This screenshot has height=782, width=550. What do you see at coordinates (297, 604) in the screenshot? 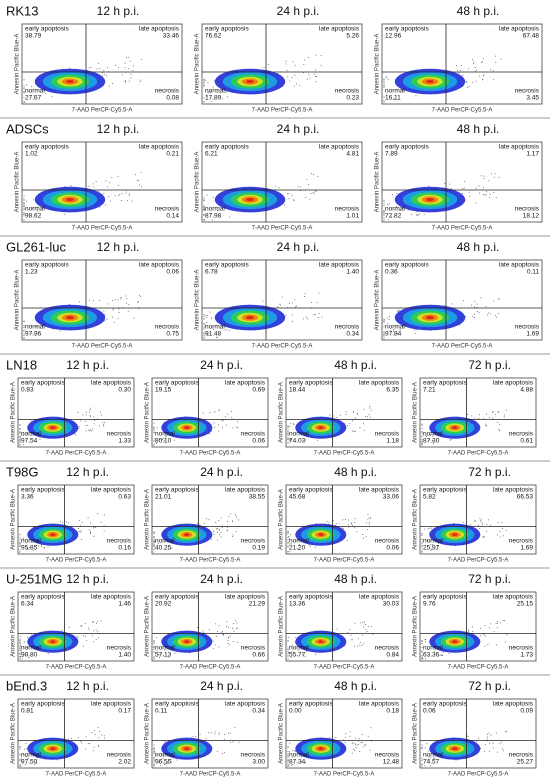
I see `early-apoptosis-value: 13.36` at bounding box center [297, 604].